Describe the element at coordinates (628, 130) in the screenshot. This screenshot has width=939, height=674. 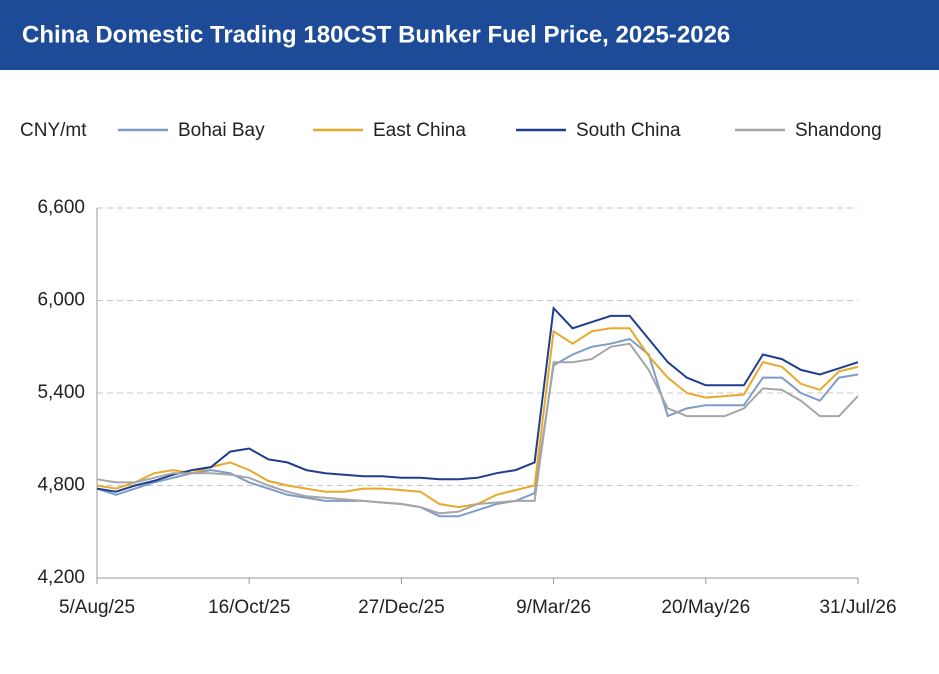
I see `legend-label: South China` at that location.